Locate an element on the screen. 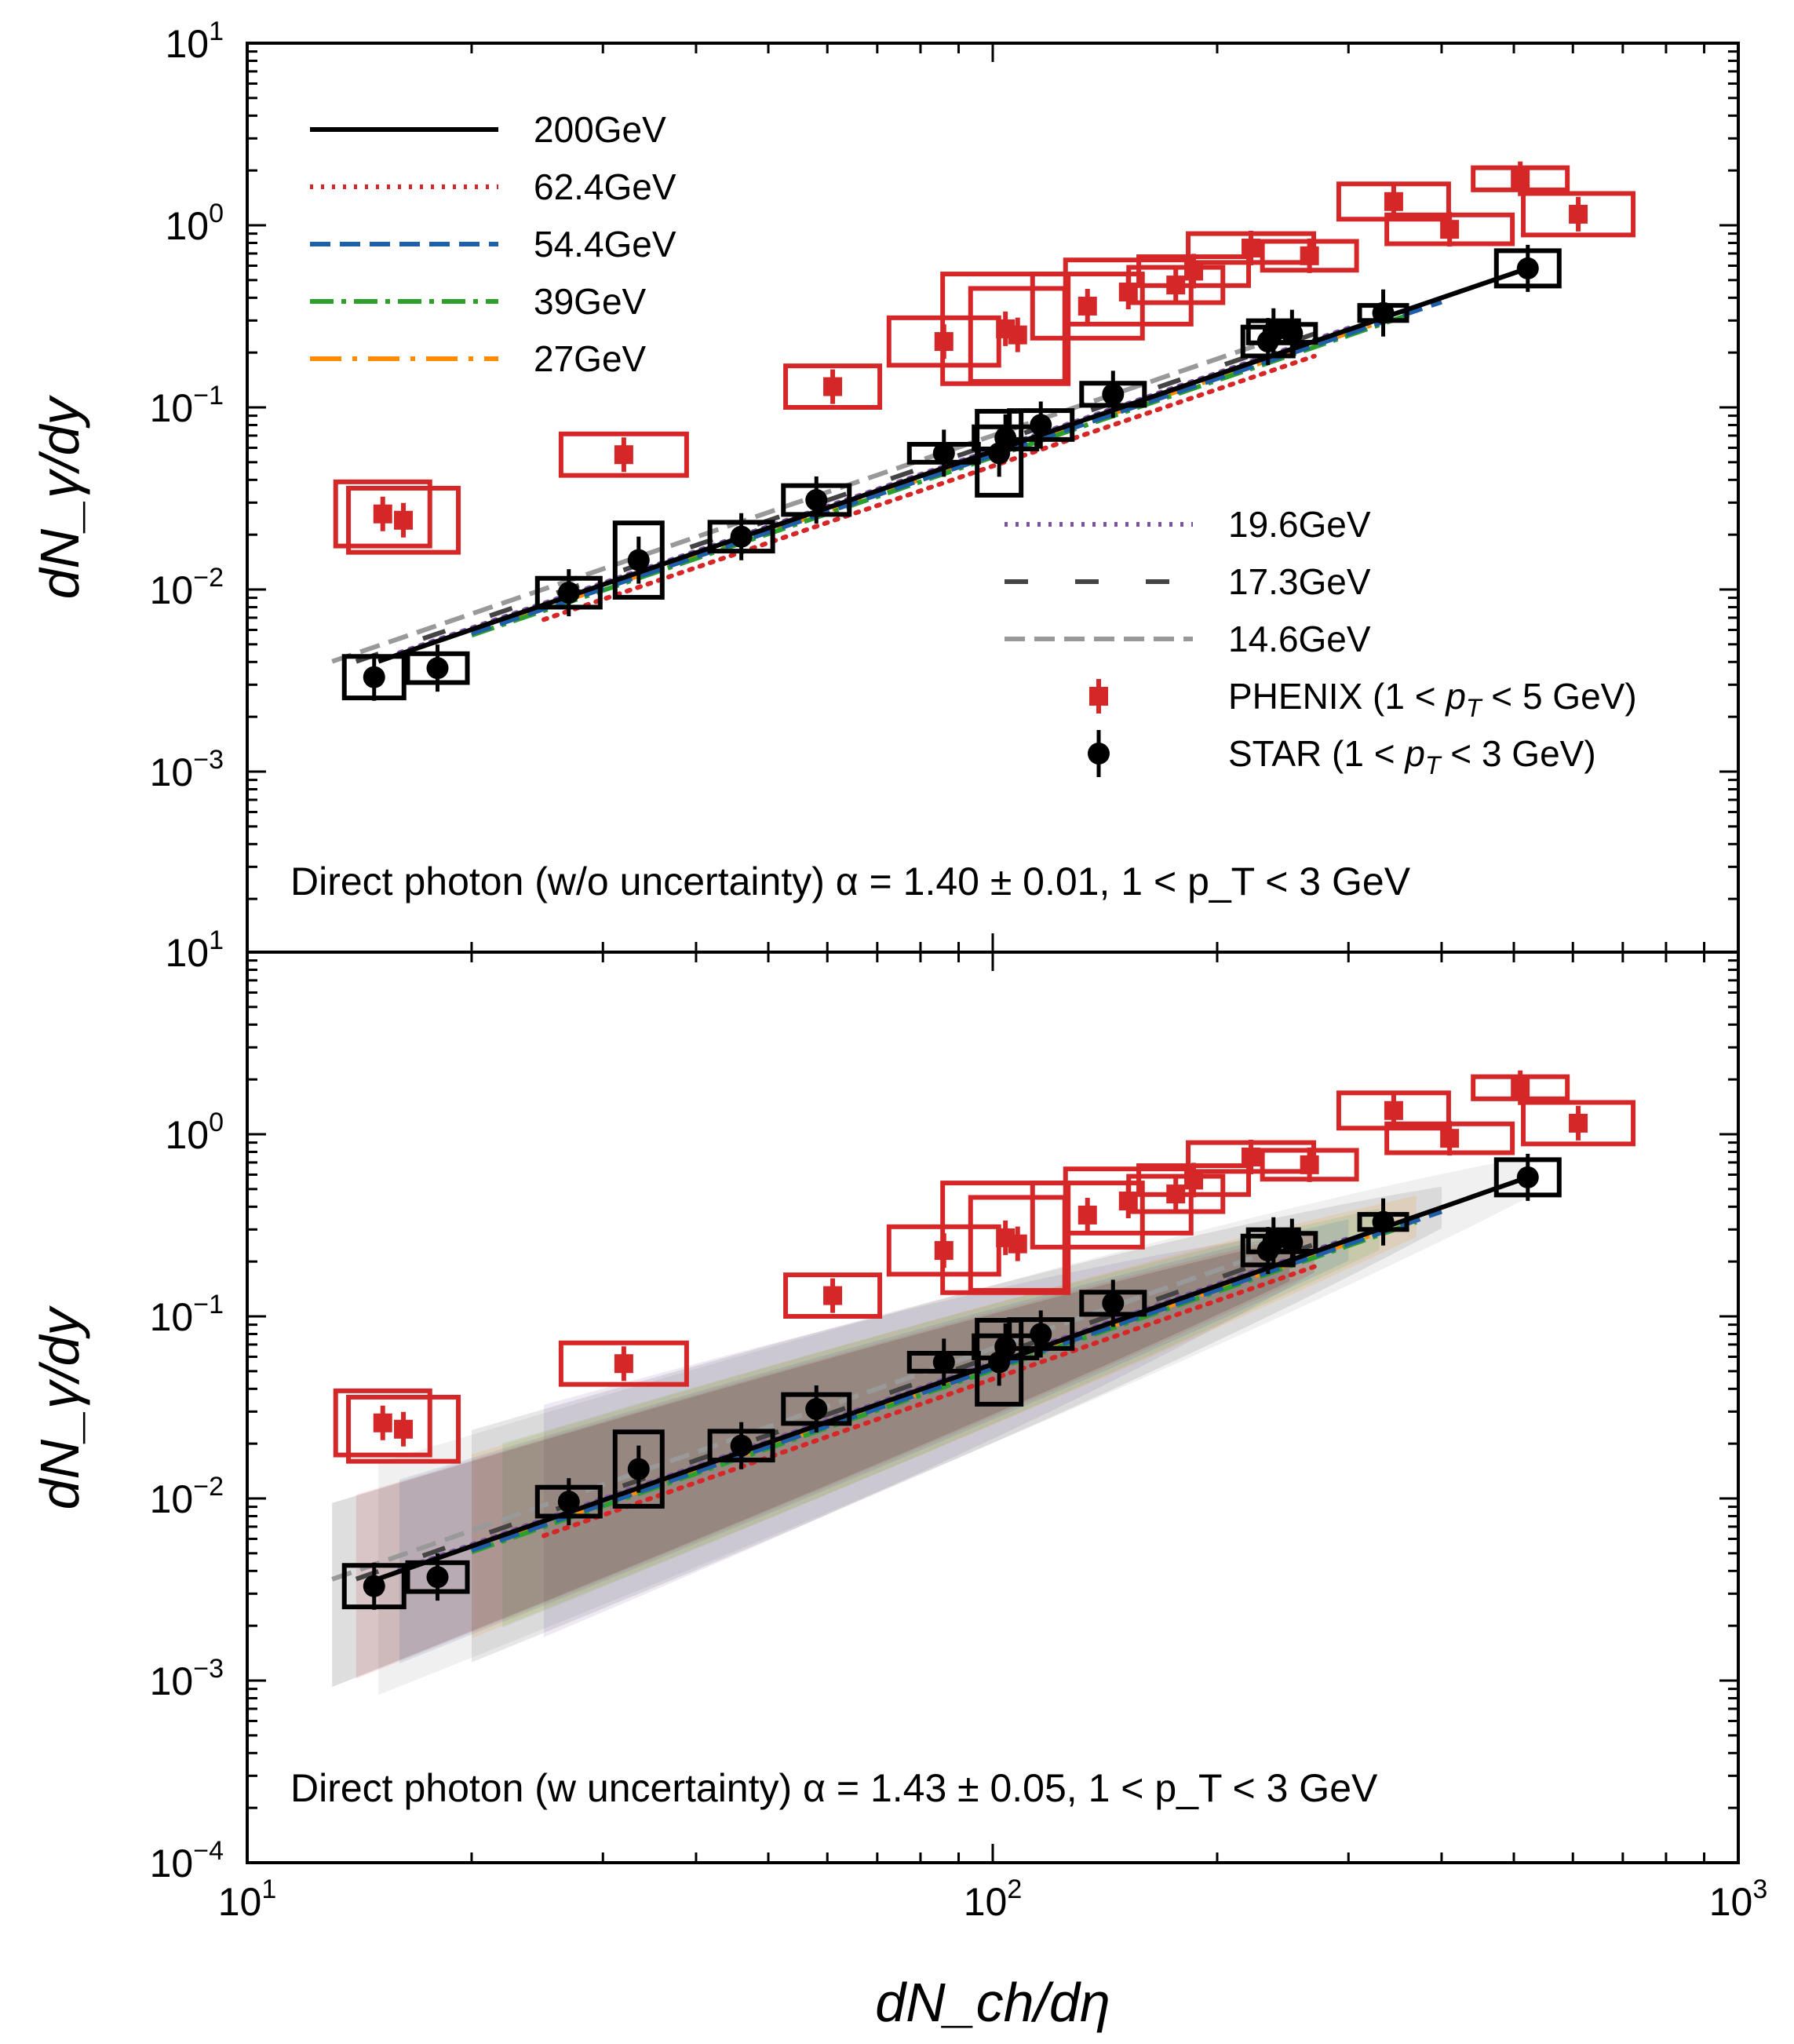 Image resolution: width=1794 pixels, height=2044 pixels. legend-label: 14.6GeV is located at coordinates (1299, 639).